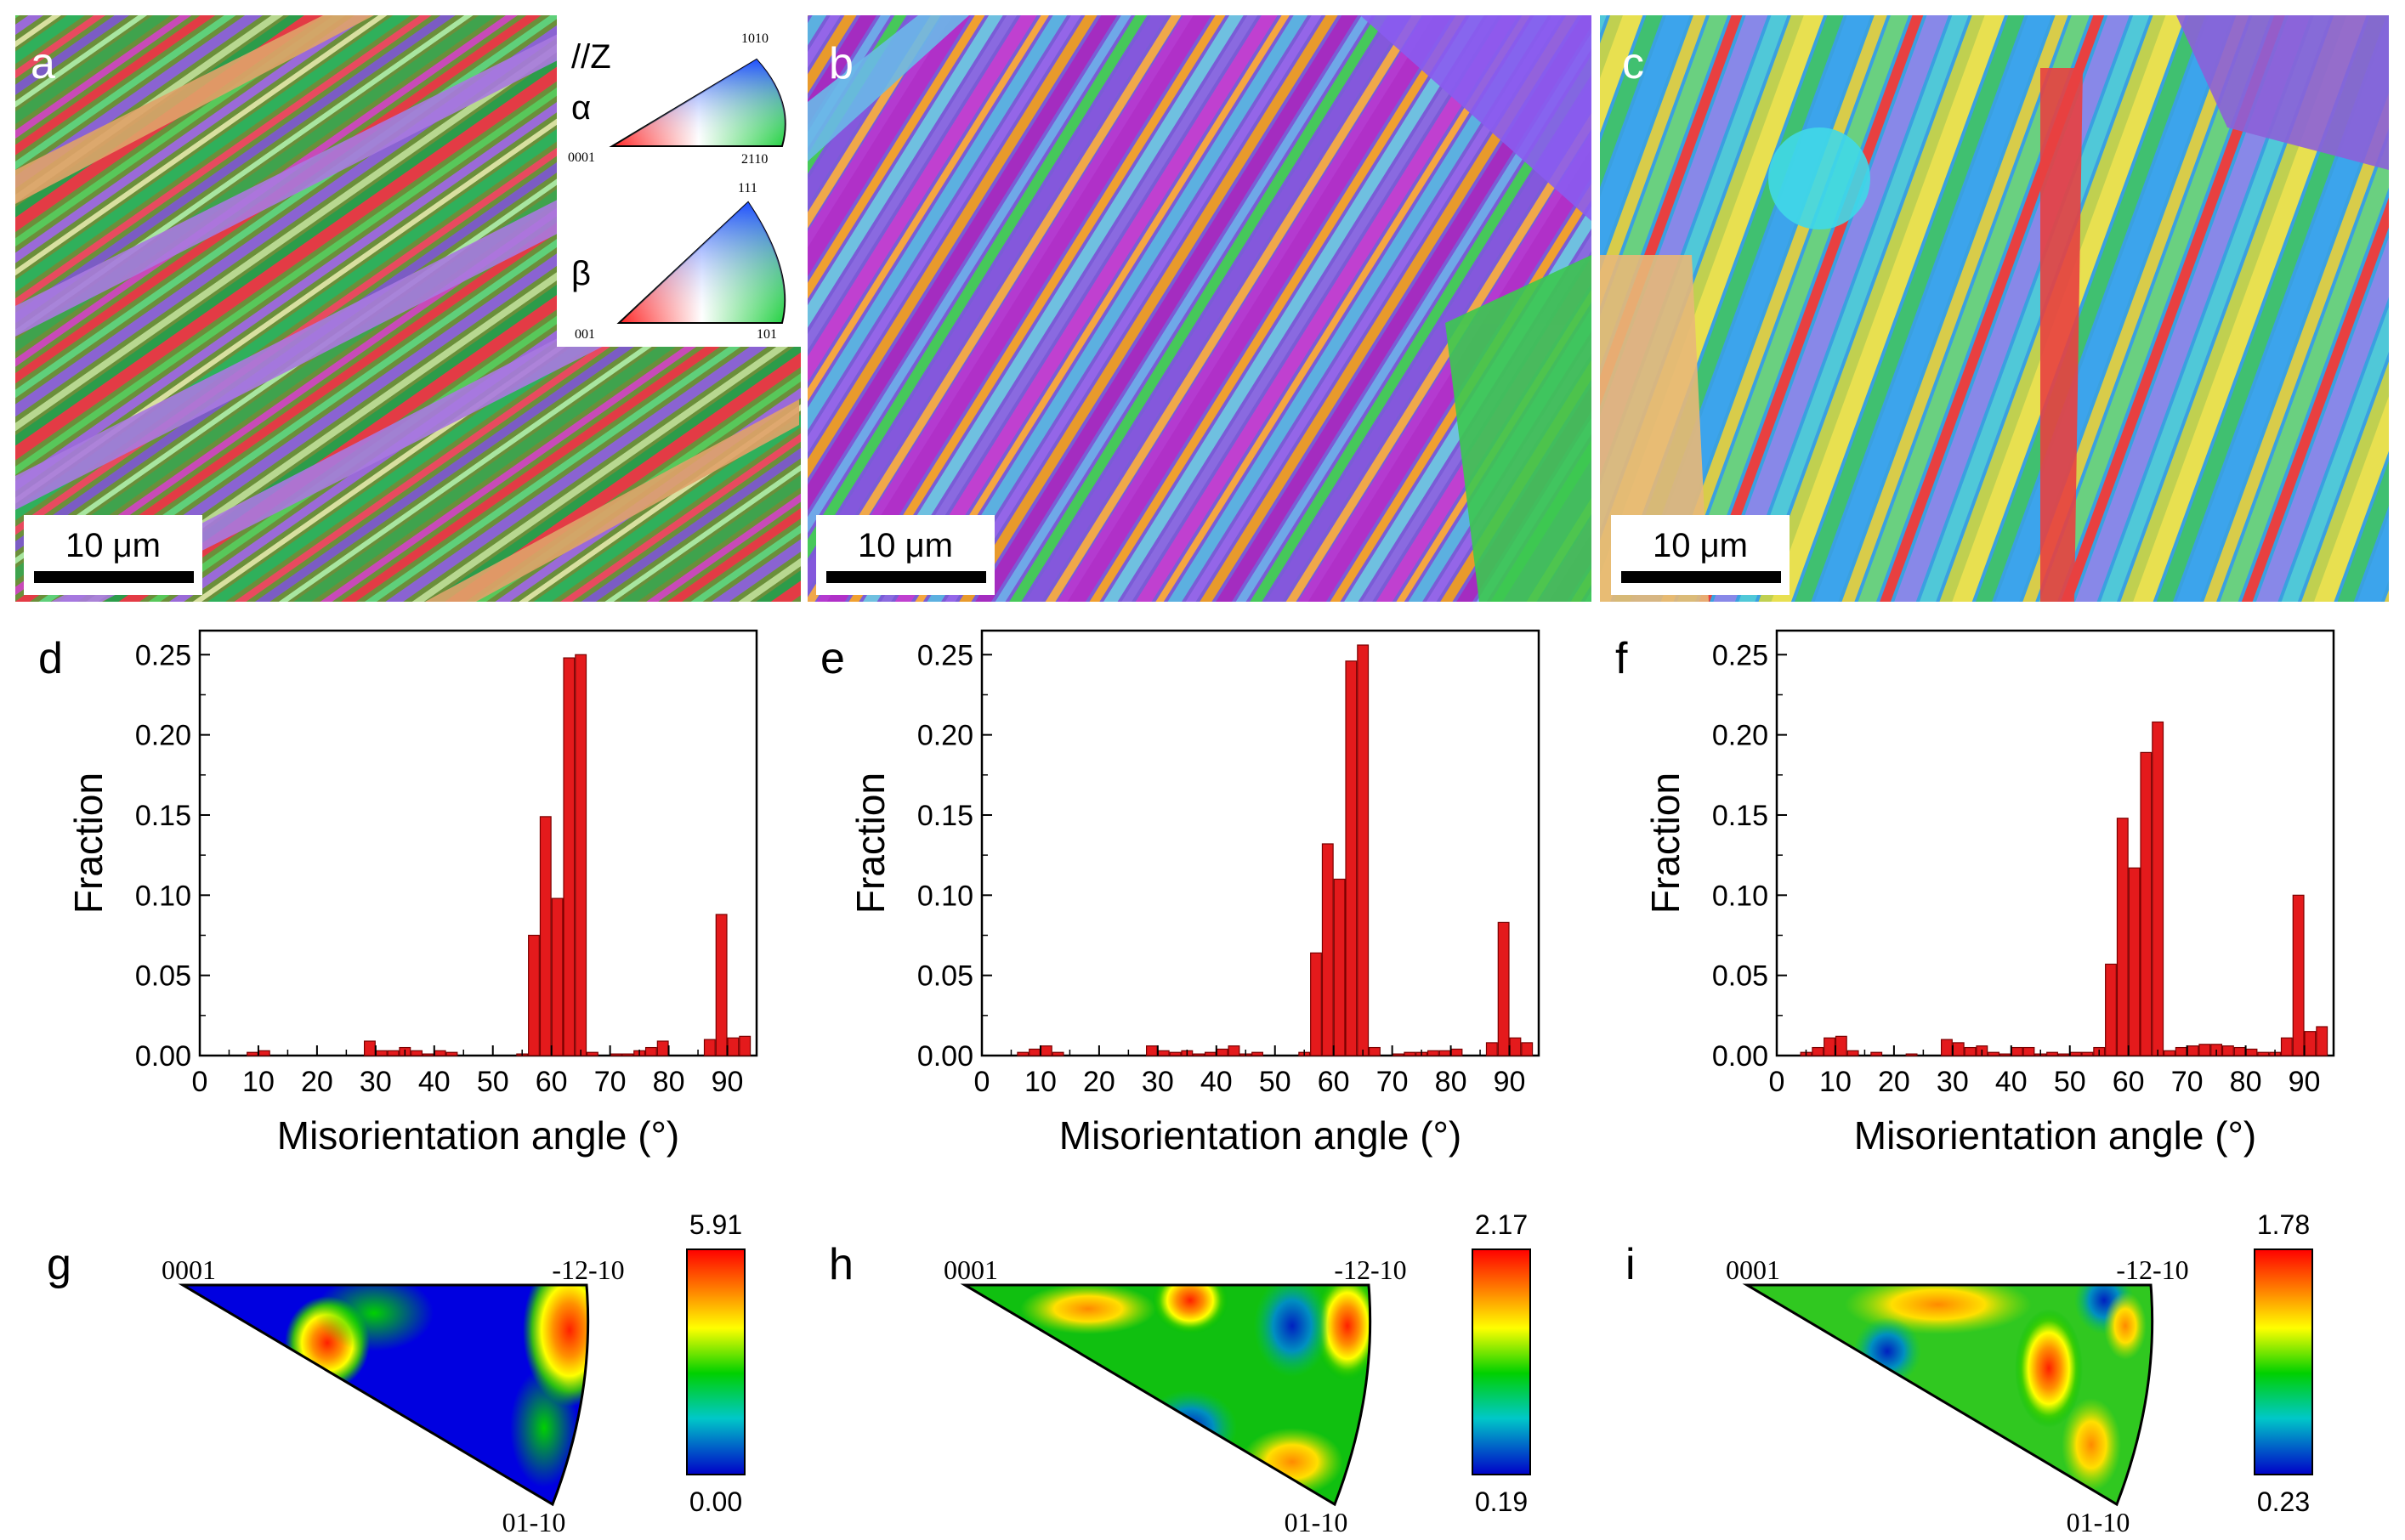 Image resolution: width=2405 pixels, height=1540 pixels. I want to click on scale-label-c: 10 μm, so click(1700, 545).